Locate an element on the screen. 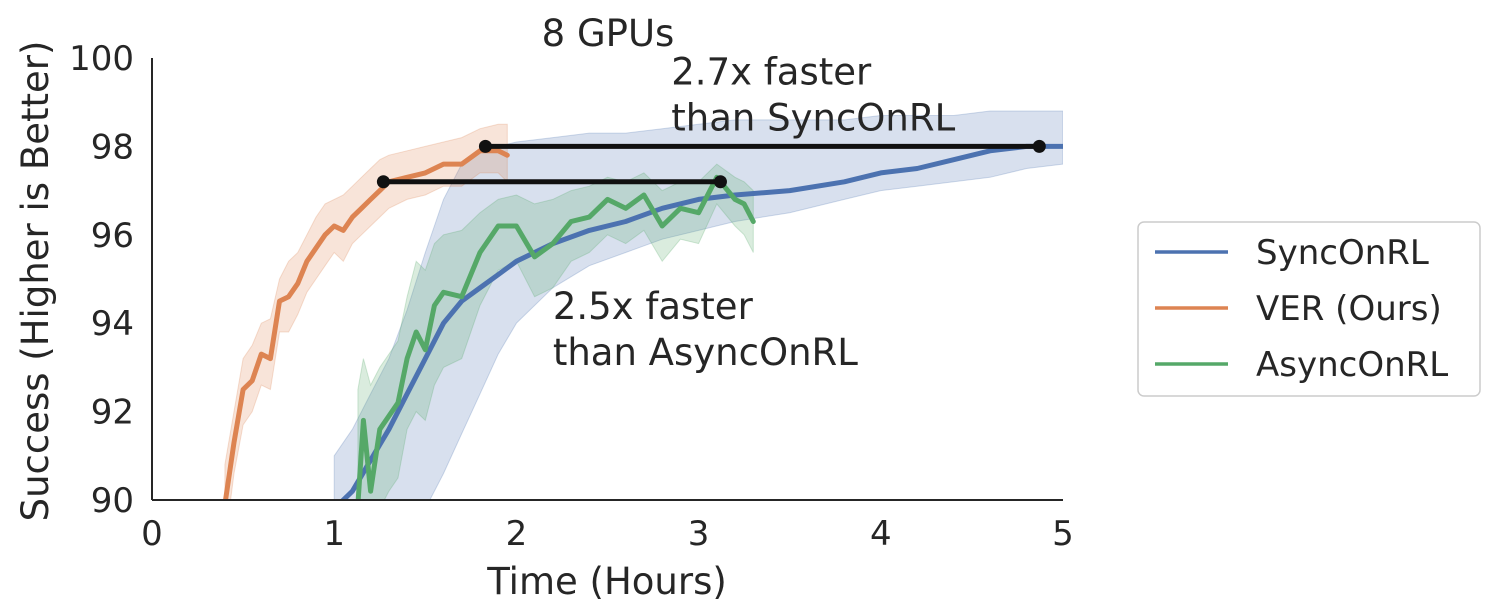 The image size is (1496, 616). y-tick-label: 90 is located at coordinates (112, 501).